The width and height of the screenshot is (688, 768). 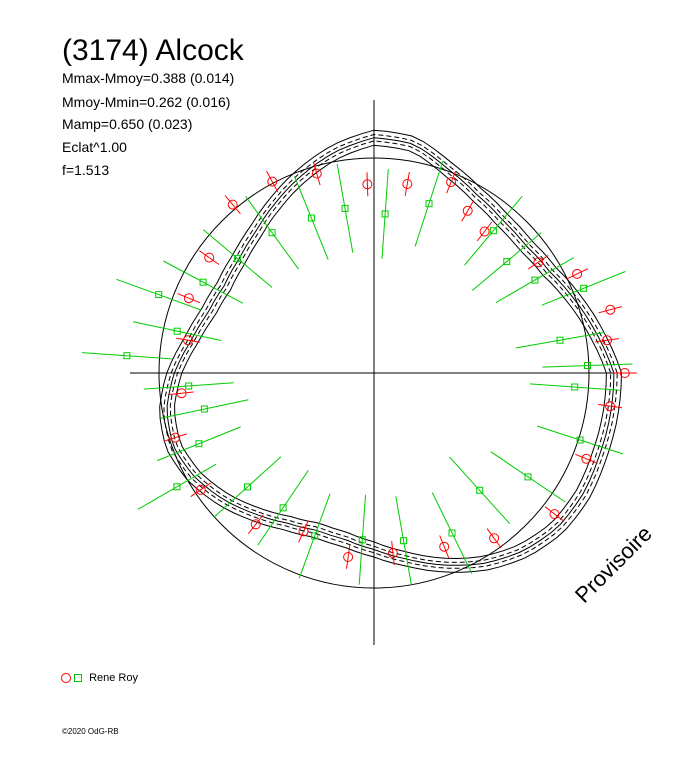 What do you see at coordinates (113, 678) in the screenshot?
I see `legend-label: Rene Roy` at bounding box center [113, 678].